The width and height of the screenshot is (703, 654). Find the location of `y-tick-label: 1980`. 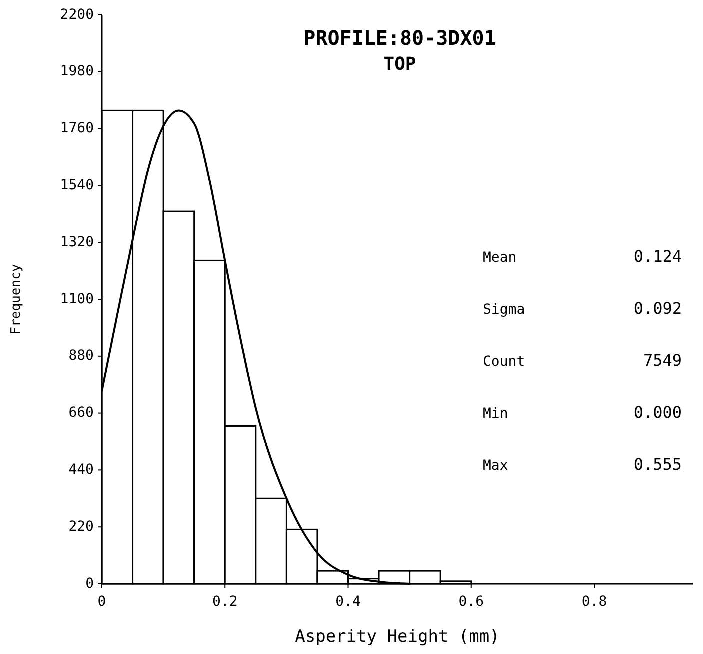

y-tick-label: 1980 is located at coordinates (77, 72).